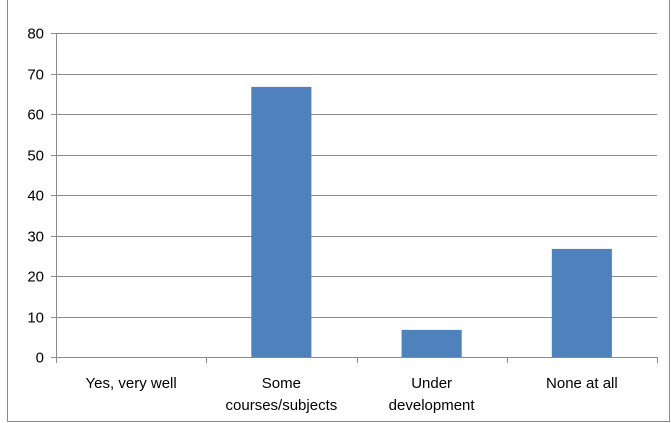  Describe the element at coordinates (582, 383) in the screenshot. I see `x-category-label: None at all` at that location.